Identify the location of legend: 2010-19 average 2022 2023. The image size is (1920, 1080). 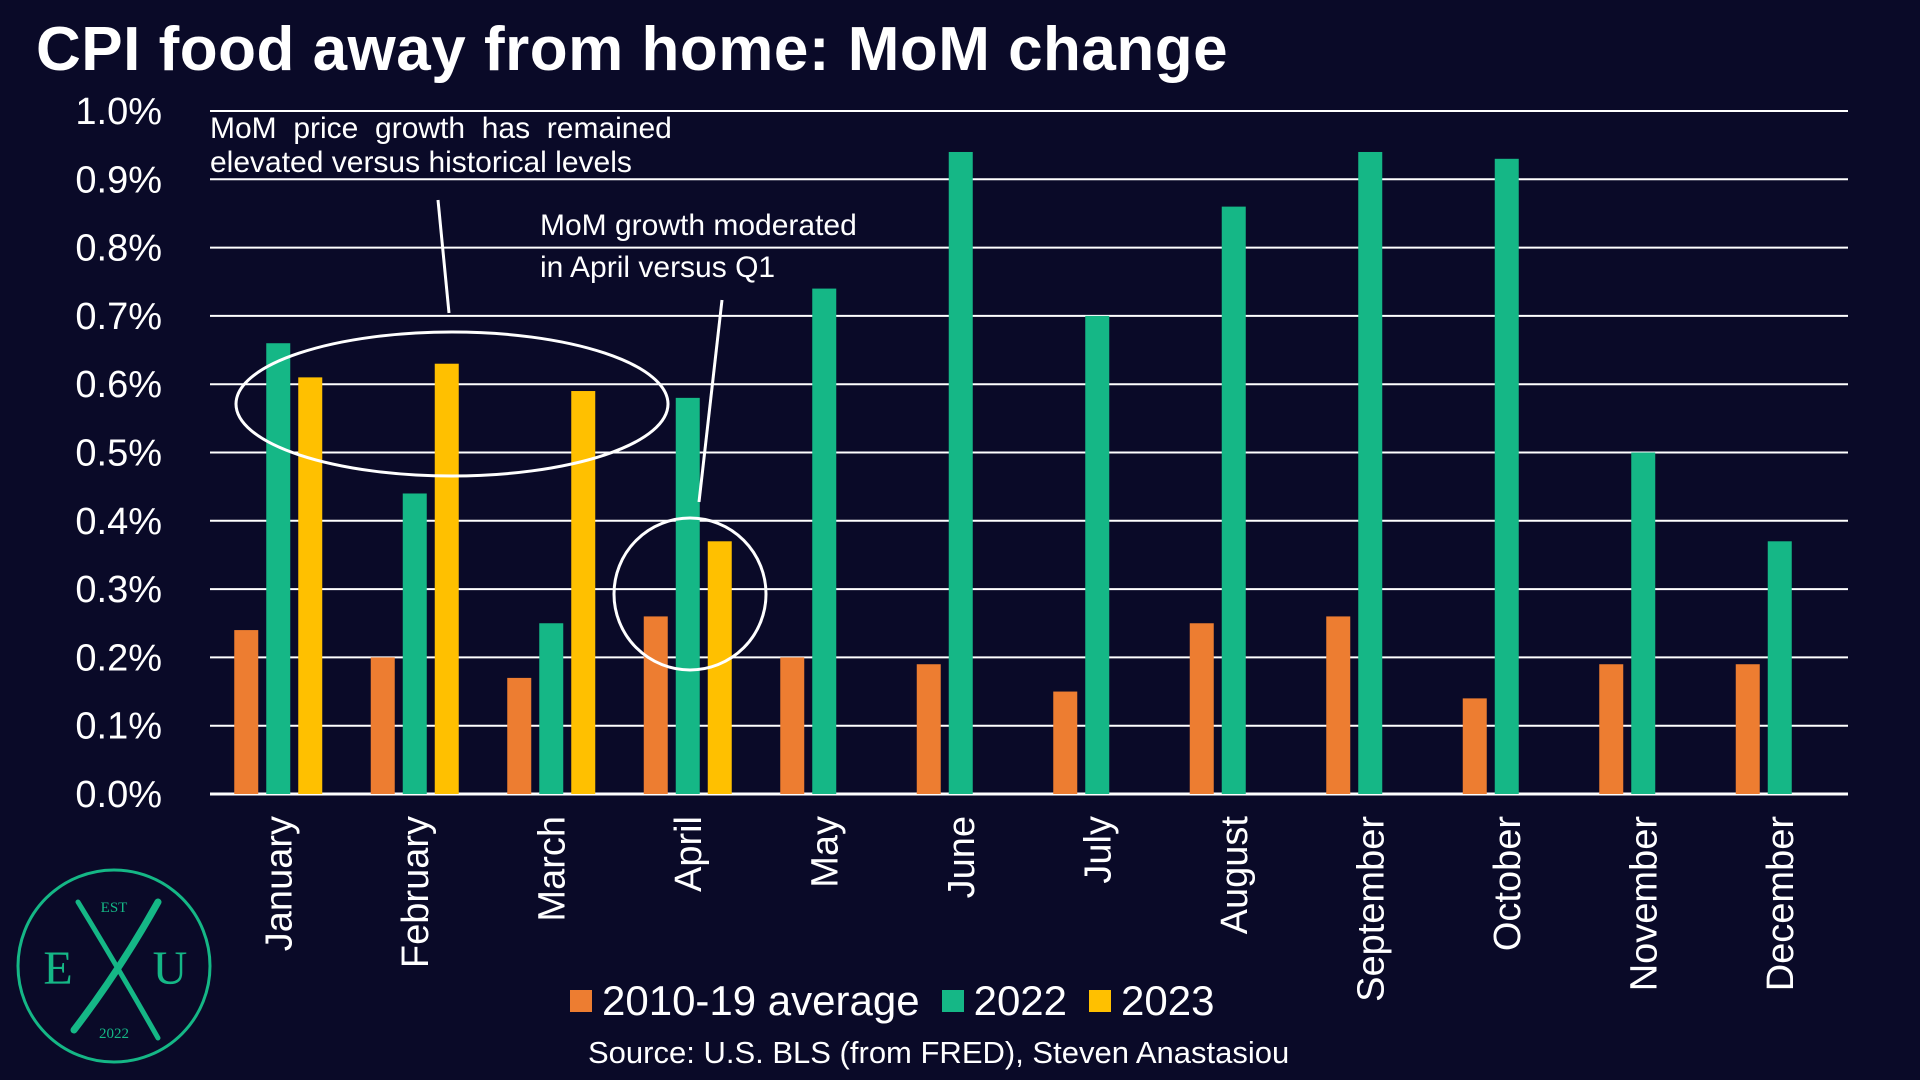
(892, 1001).